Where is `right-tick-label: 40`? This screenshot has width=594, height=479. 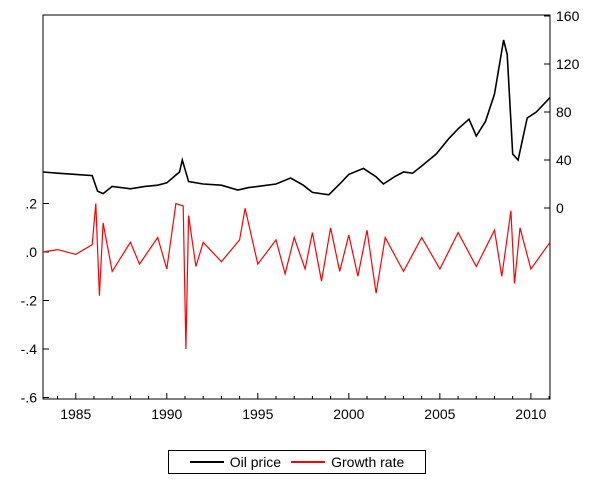
right-tick-label: 40 is located at coordinates (564, 160).